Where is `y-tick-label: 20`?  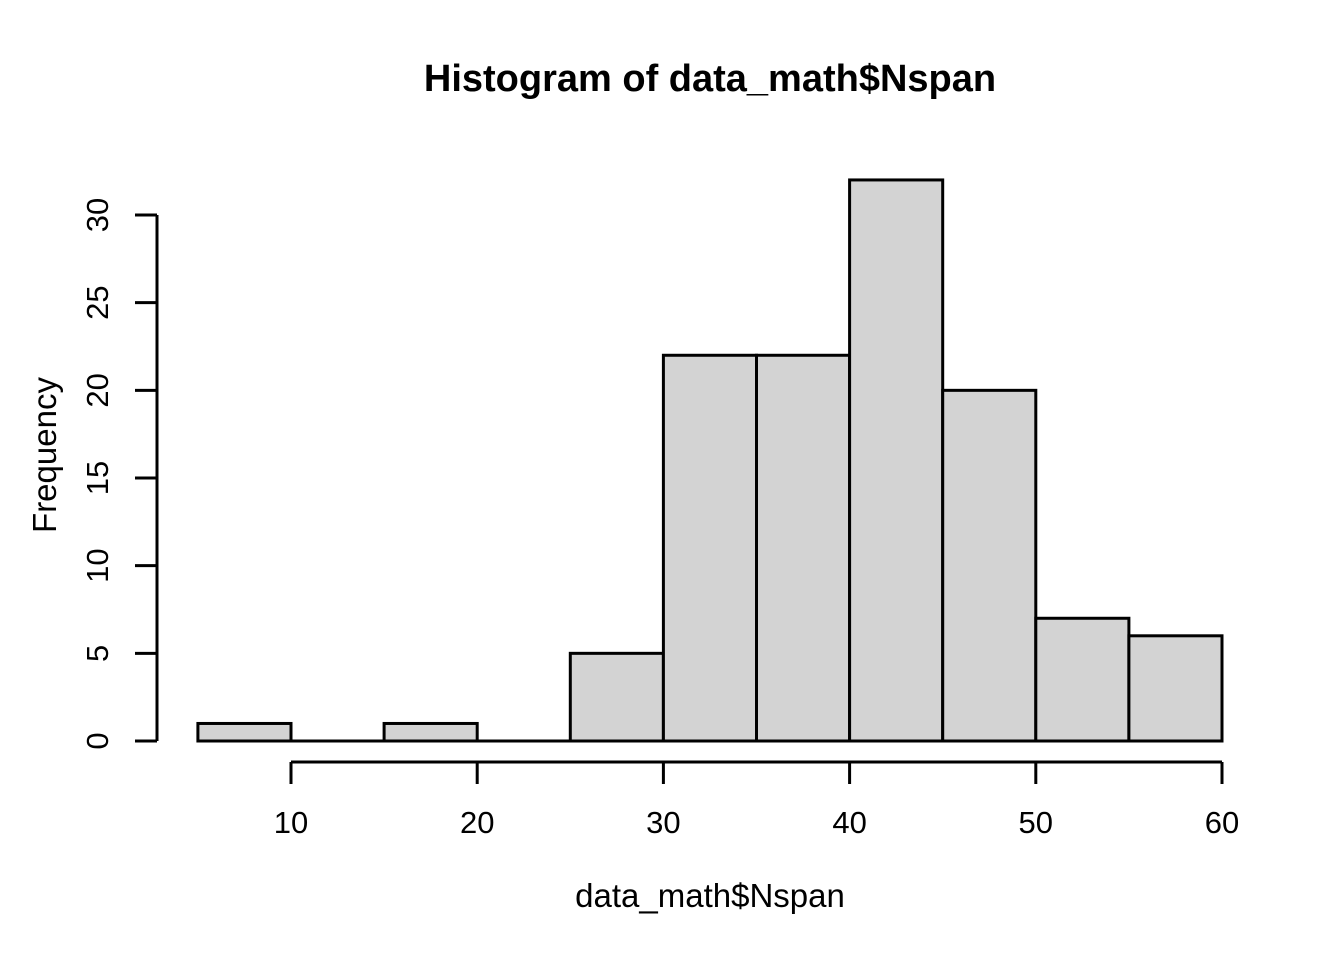 y-tick-label: 20 is located at coordinates (97, 390).